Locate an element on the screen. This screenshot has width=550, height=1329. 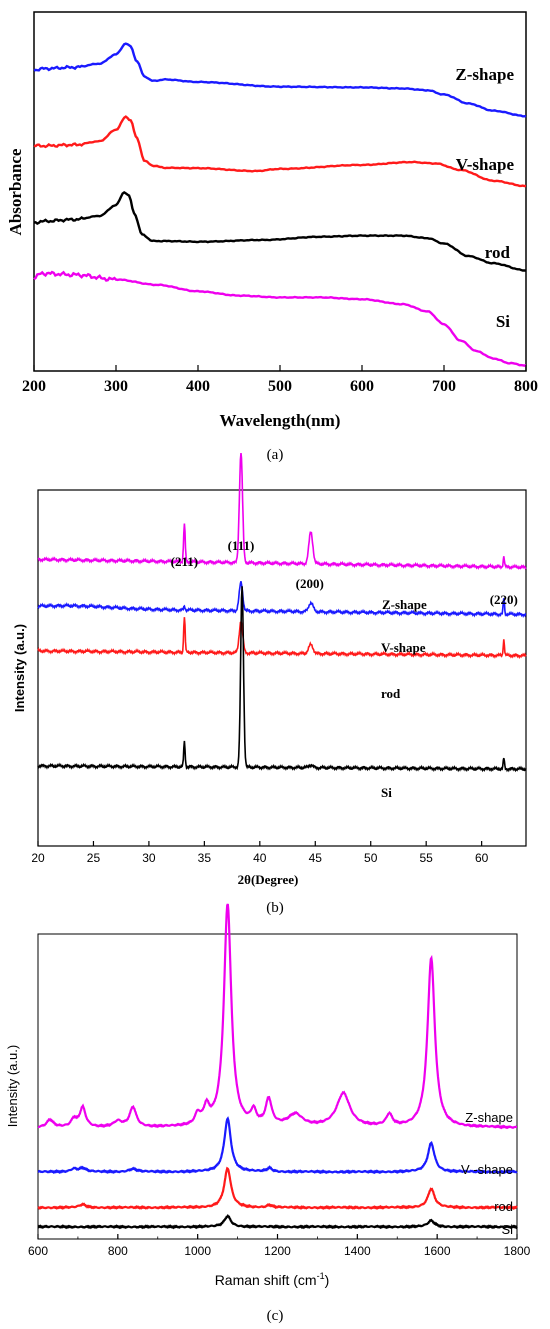
panel-a-series-rod-line is located at coordinates (280, 231).